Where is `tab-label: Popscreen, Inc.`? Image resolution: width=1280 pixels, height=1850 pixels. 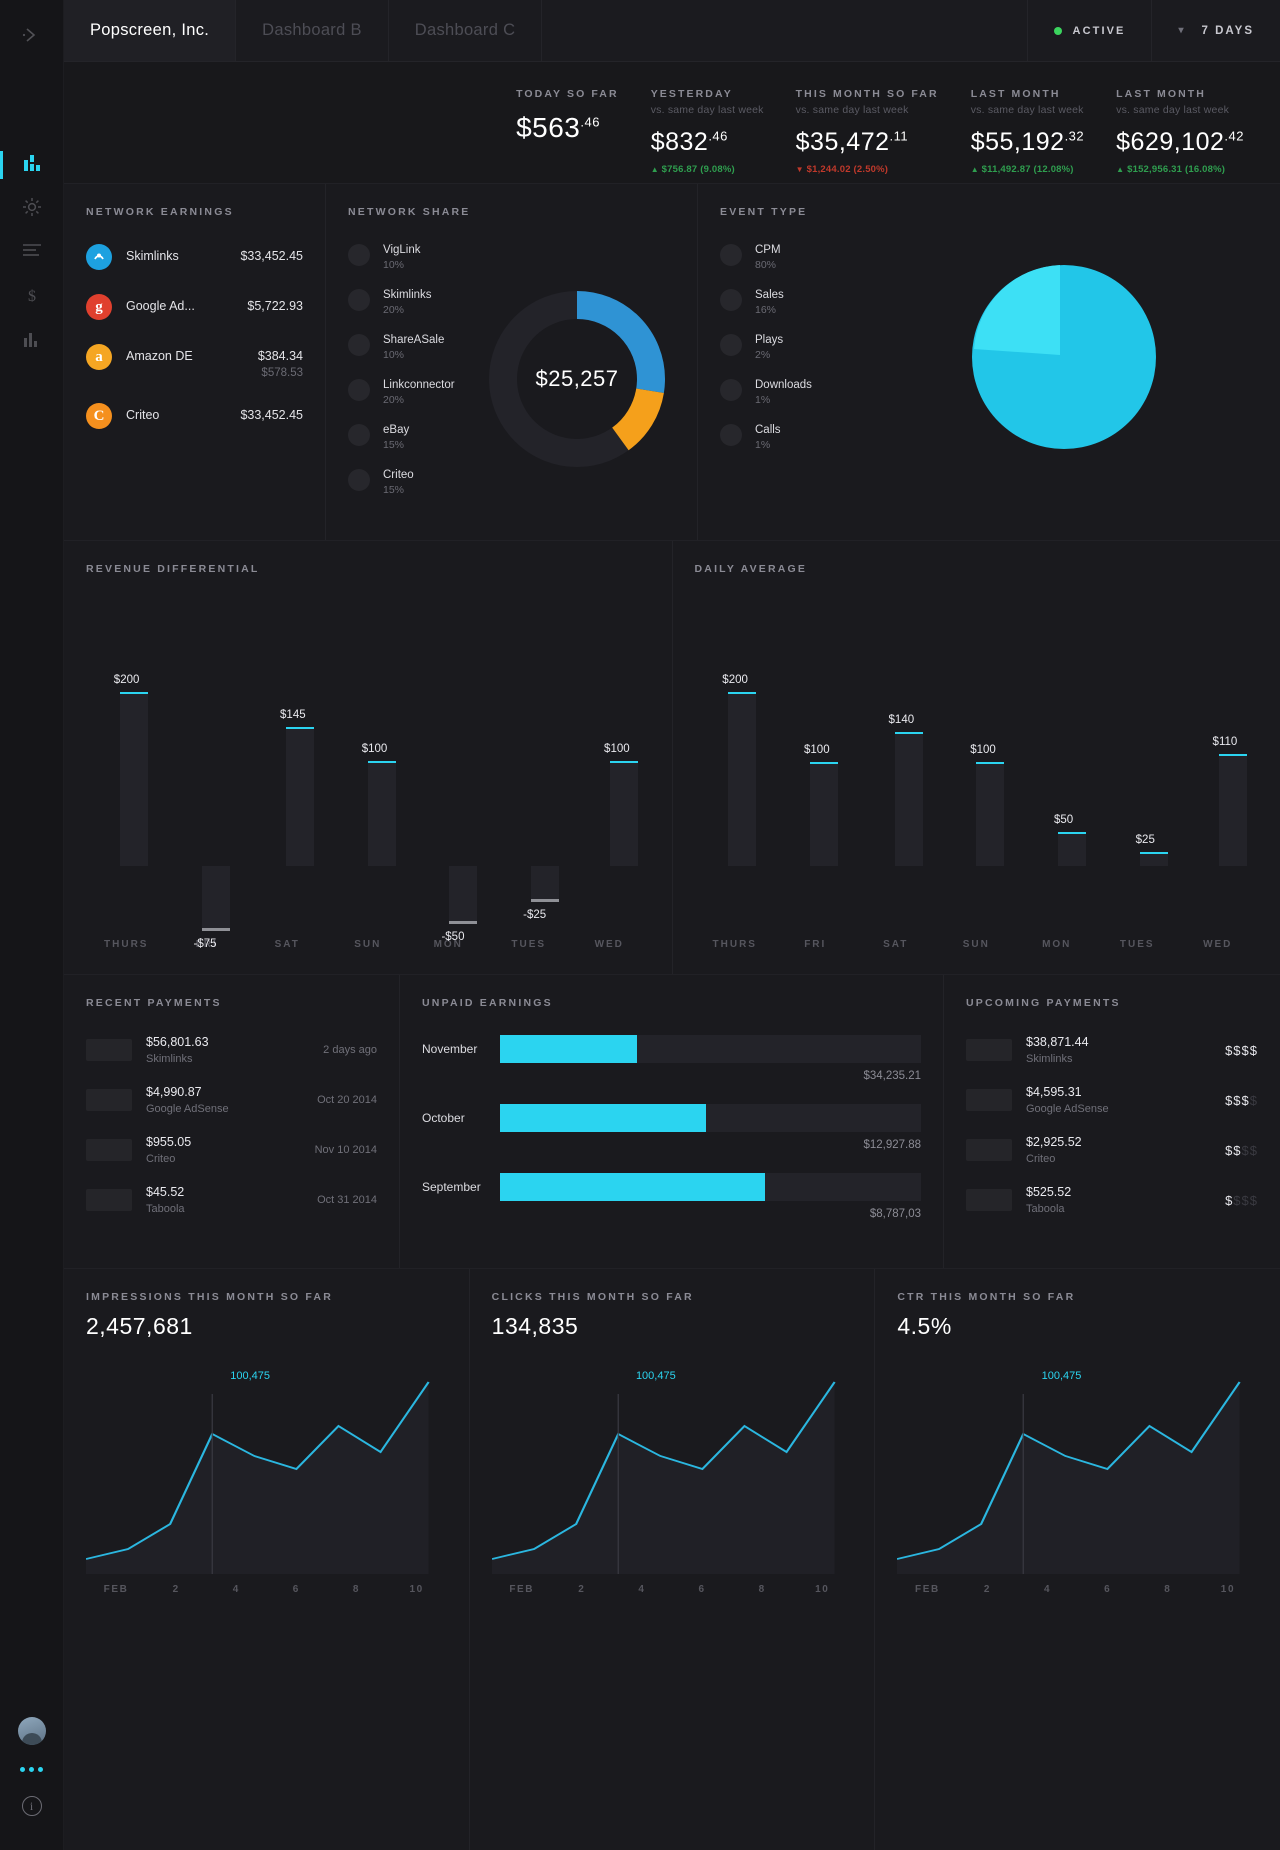
tab-label: Popscreen, Inc. is located at coordinates (150, 30).